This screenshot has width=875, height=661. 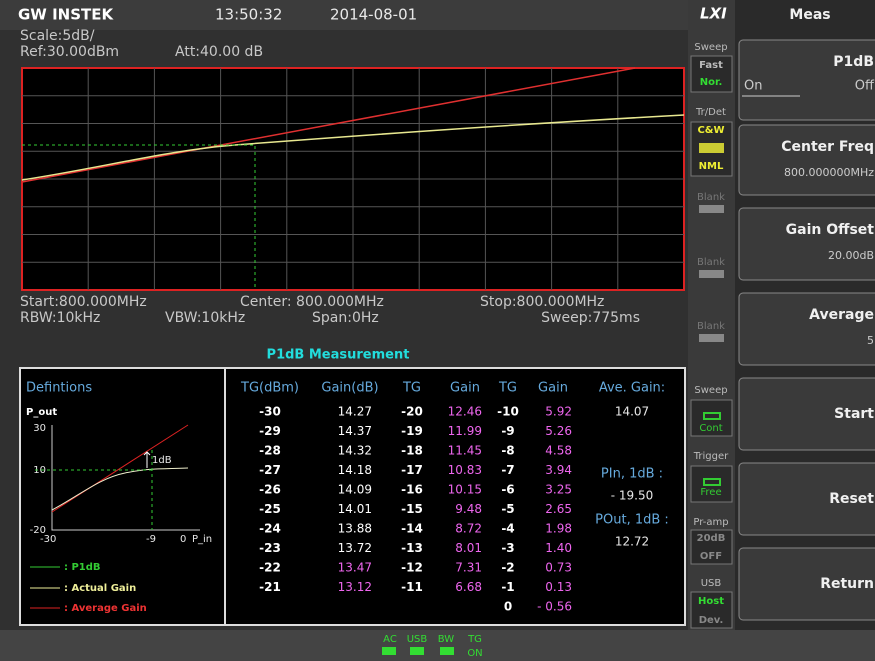 I want to click on attenuation: Att:40.00 dB, so click(x=219, y=52).